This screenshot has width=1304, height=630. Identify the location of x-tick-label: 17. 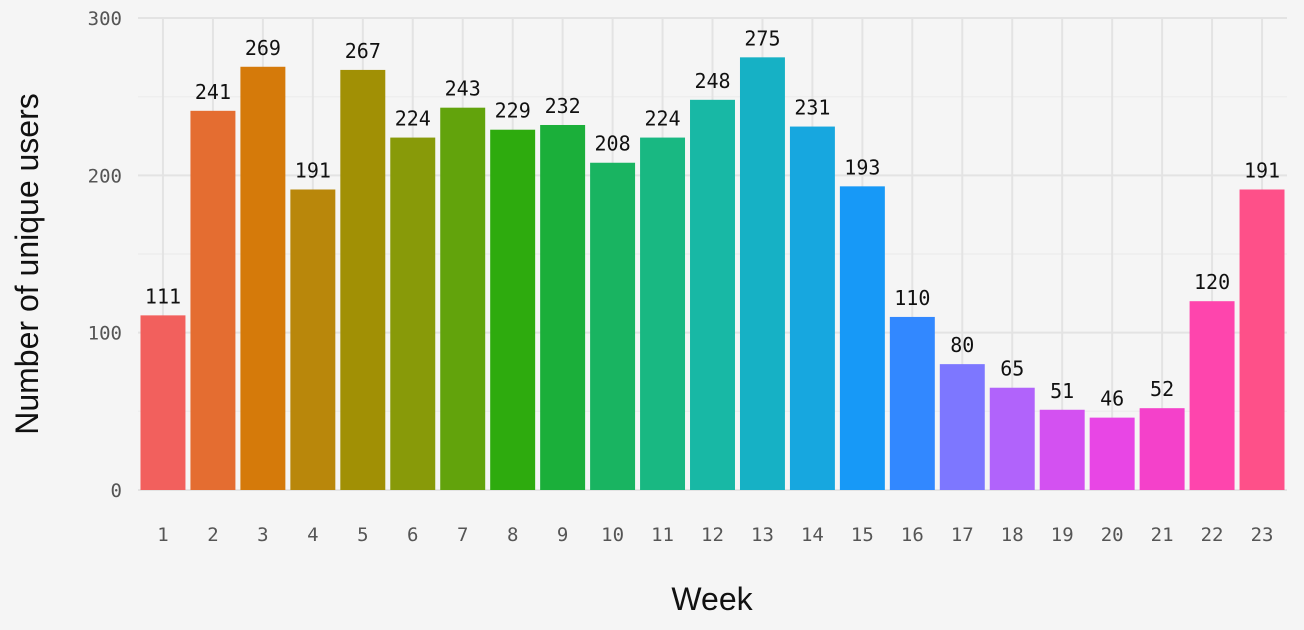
(962, 535).